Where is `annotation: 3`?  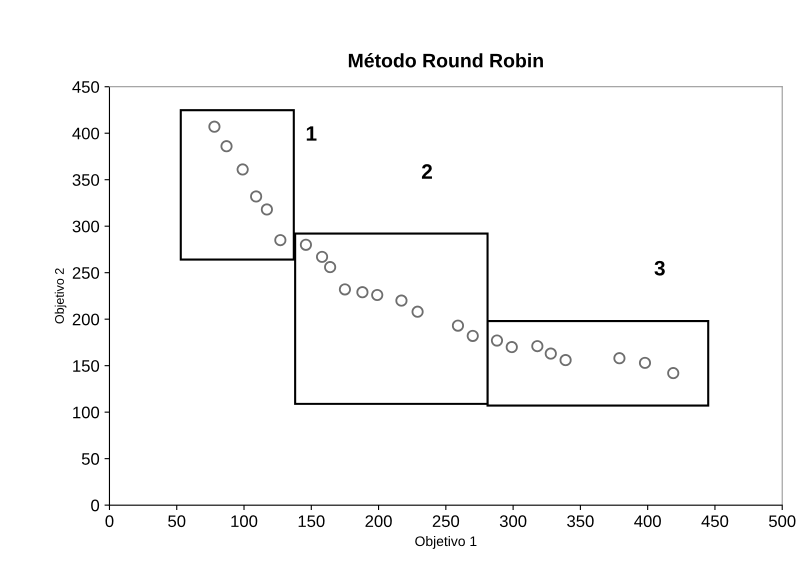 annotation: 3 is located at coordinates (659, 268).